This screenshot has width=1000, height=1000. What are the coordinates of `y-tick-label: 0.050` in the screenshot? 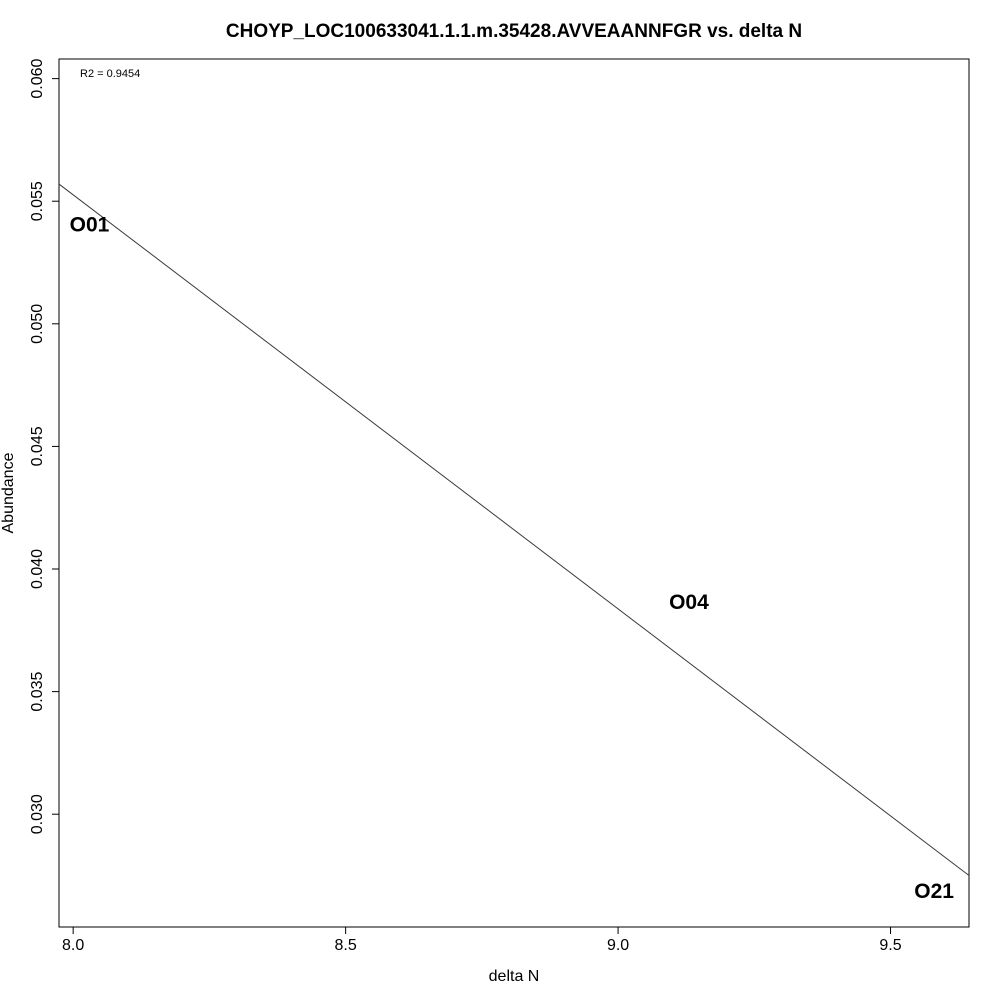 It's located at (37, 324).